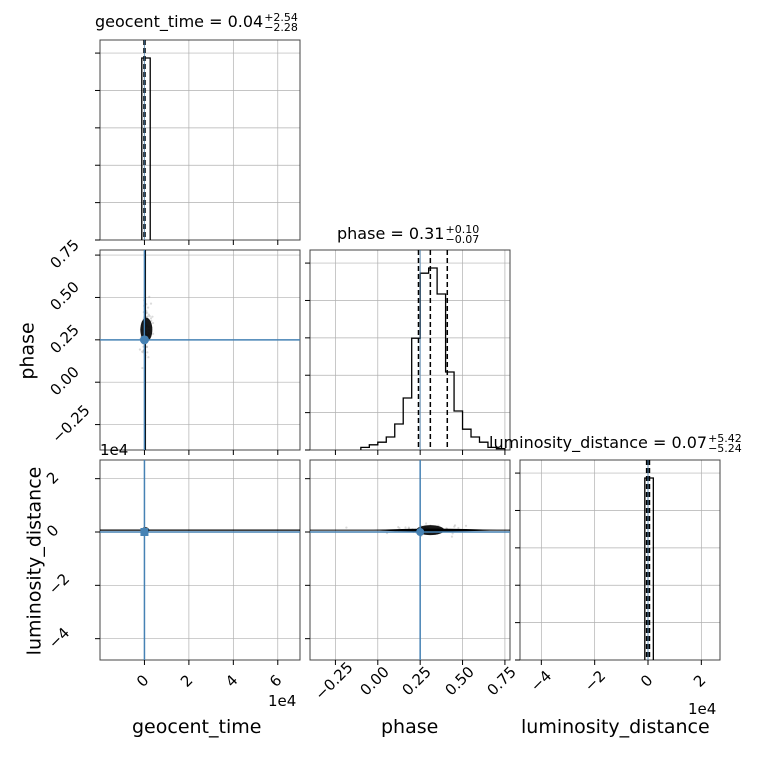 The image size is (760, 760). I want to click on multiplier-luminosity_distance: 1e4, so click(702, 709).